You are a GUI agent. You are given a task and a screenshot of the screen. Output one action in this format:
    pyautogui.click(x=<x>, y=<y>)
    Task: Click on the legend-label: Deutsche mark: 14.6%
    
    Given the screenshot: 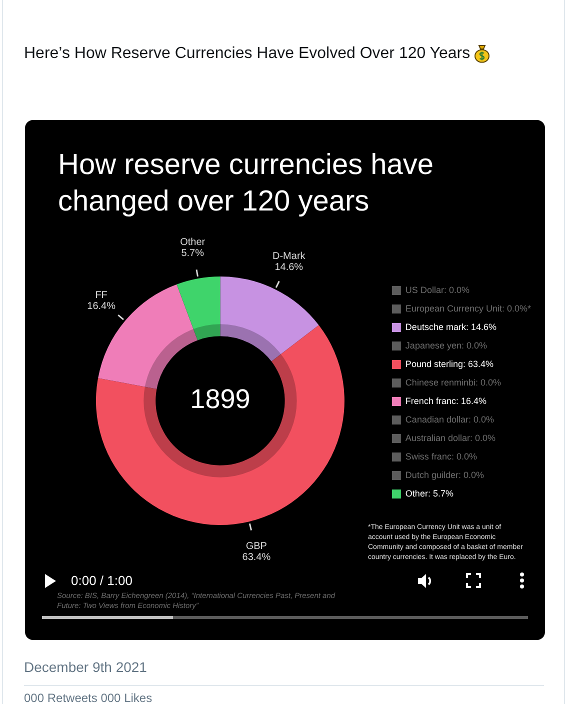 What is the action you would take?
    pyautogui.click(x=450, y=327)
    